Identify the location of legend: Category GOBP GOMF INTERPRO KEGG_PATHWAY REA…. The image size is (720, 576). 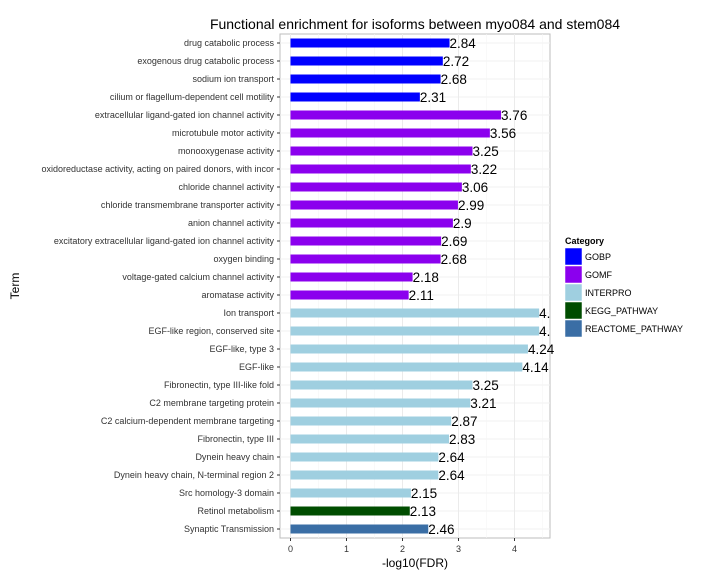
(623, 287).